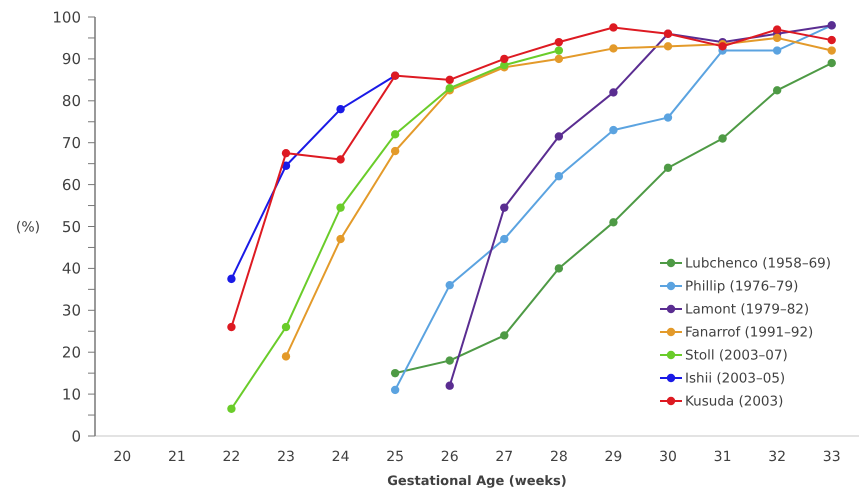  I want to click on y-tick-label: 90, so click(71, 59).